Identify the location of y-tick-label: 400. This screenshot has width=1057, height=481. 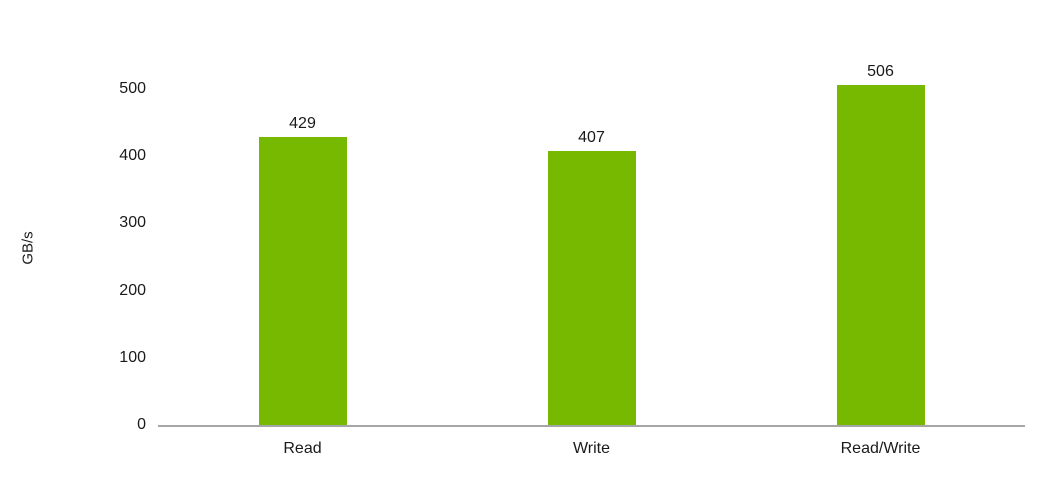
(132, 156).